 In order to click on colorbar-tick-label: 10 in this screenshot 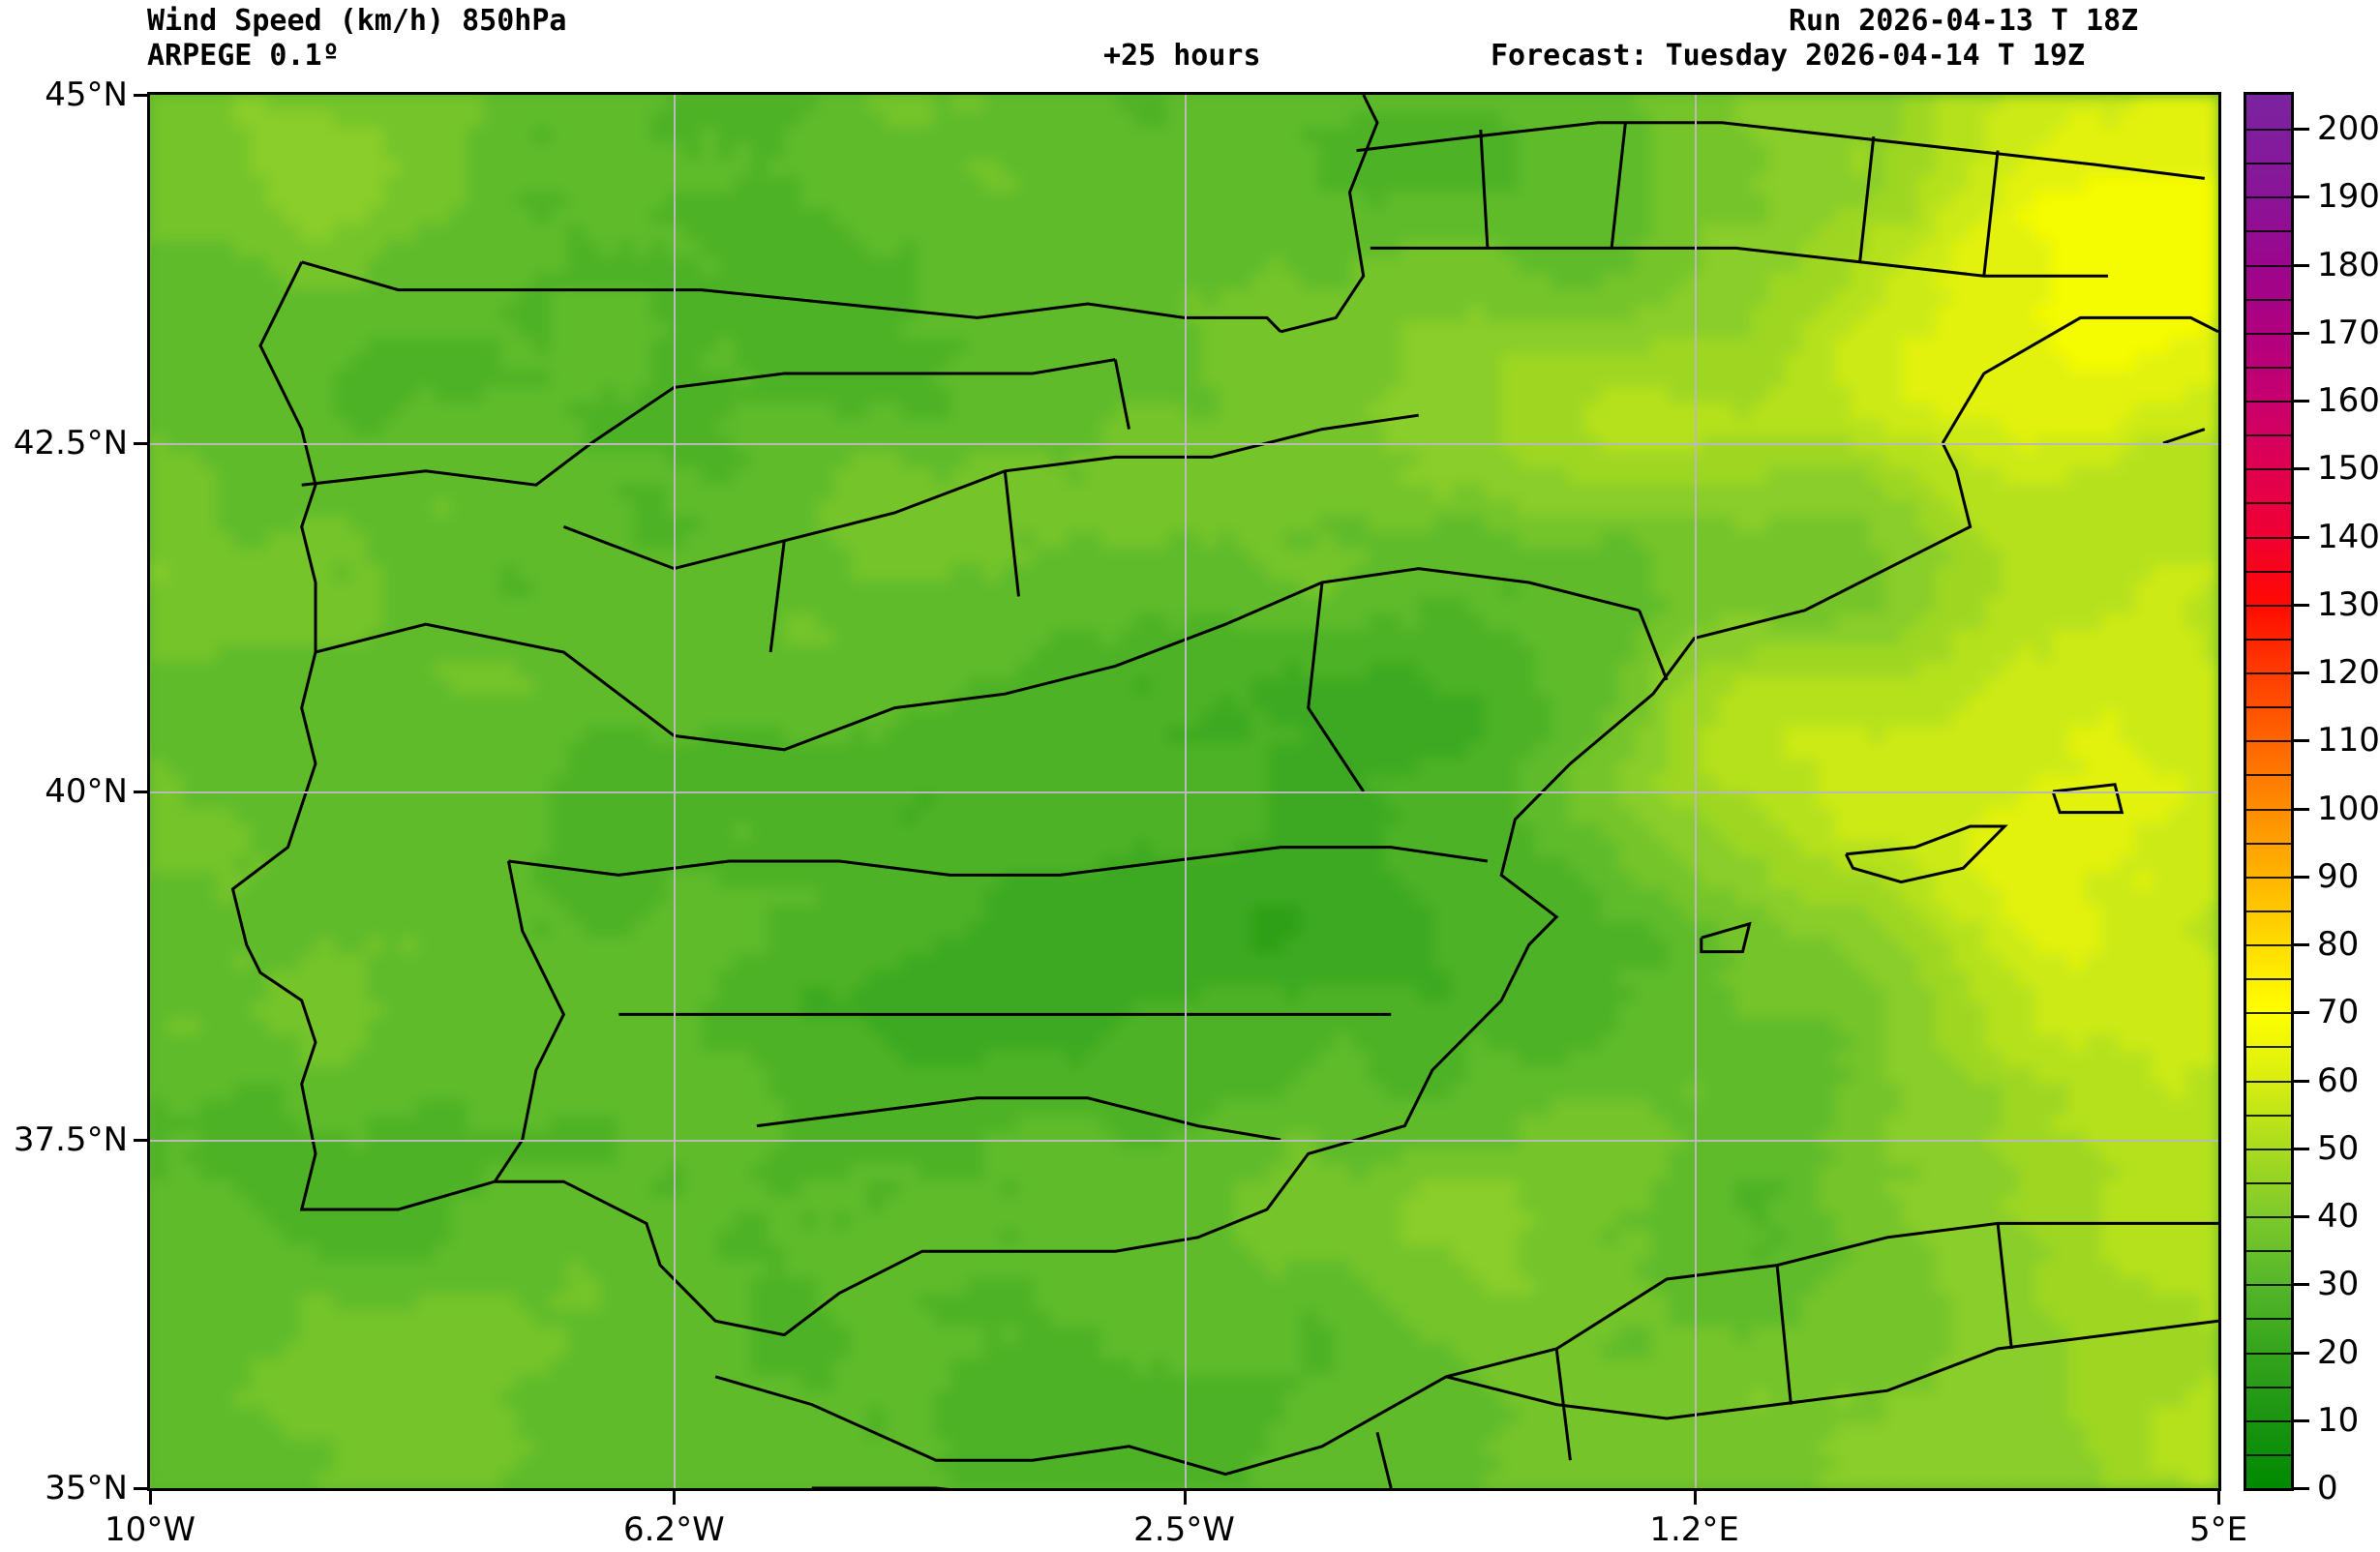, I will do `click(2338, 1420)`.